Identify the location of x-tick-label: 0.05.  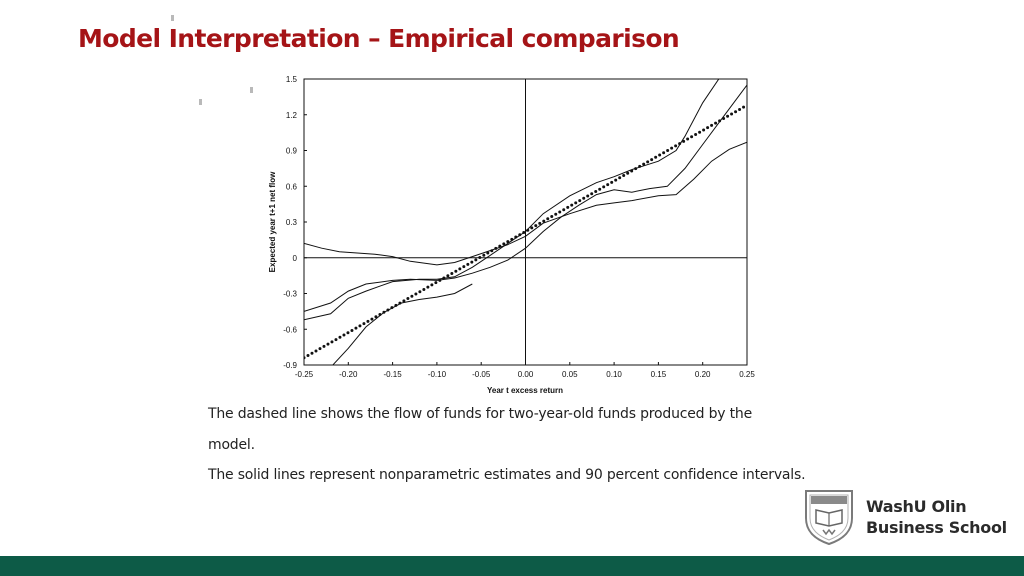
(570, 374).